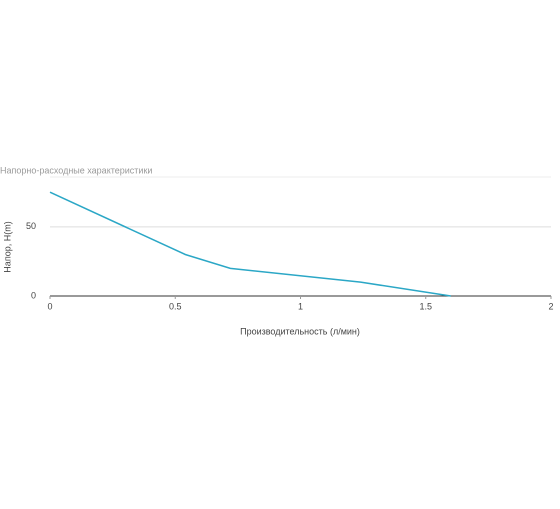 Image resolution: width=560 pixels, height=509 pixels. What do you see at coordinates (49, 306) in the screenshot?
I see `x-tick-label: 0` at bounding box center [49, 306].